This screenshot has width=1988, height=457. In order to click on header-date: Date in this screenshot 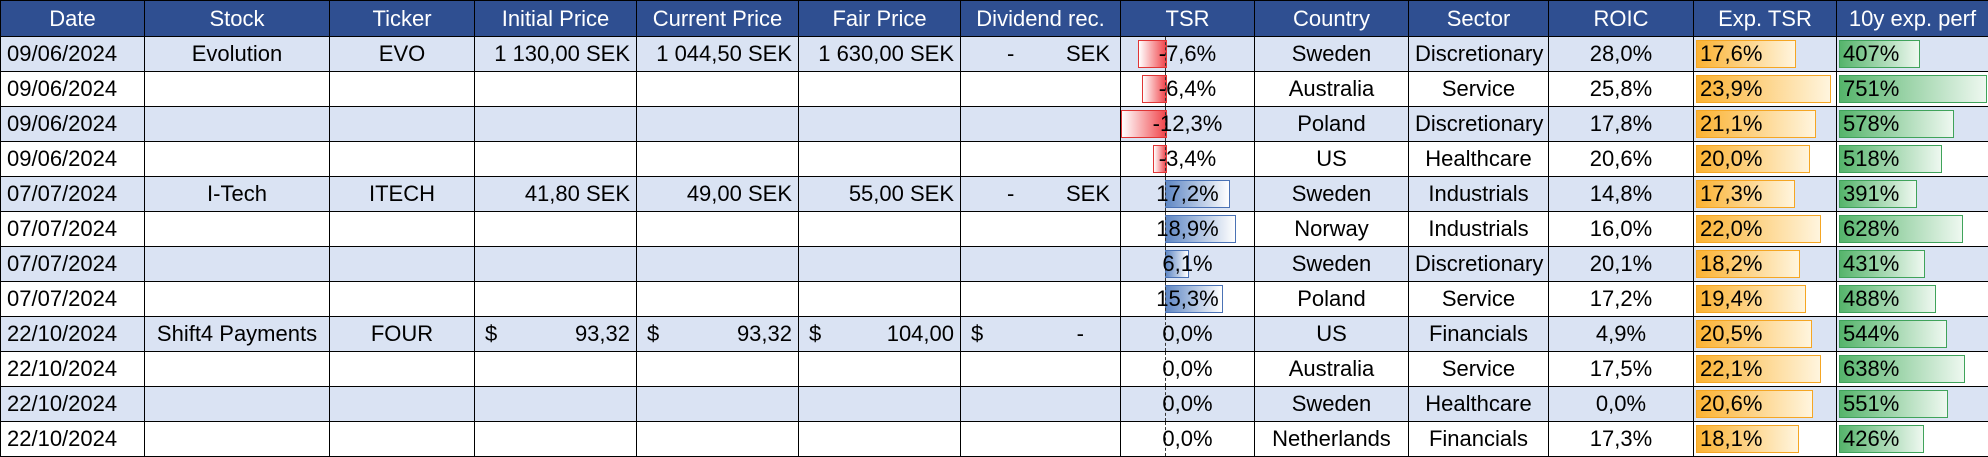, I will do `click(73, 19)`.